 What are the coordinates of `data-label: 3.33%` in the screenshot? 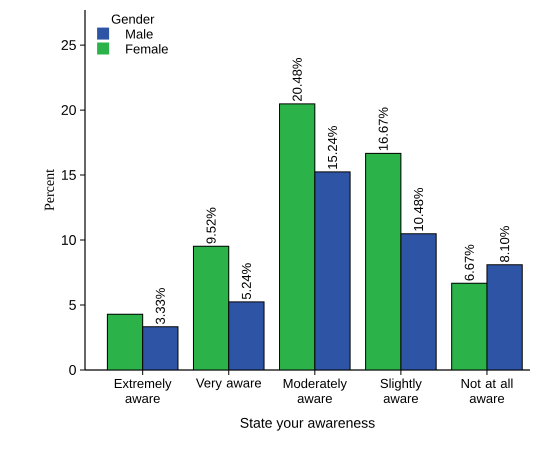 It's located at (160, 306).